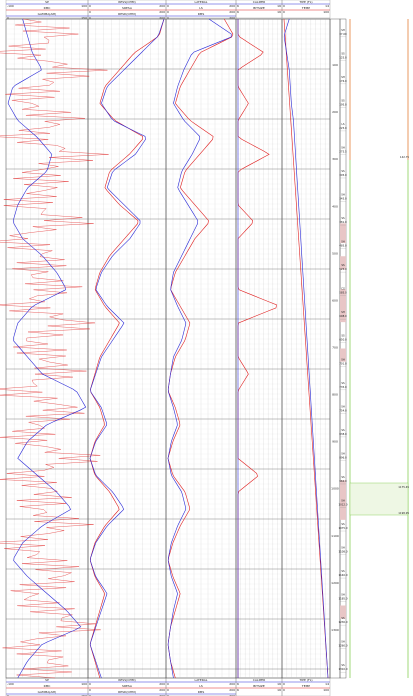  I want to click on depth-tick-label: 100, so click(335, 65).